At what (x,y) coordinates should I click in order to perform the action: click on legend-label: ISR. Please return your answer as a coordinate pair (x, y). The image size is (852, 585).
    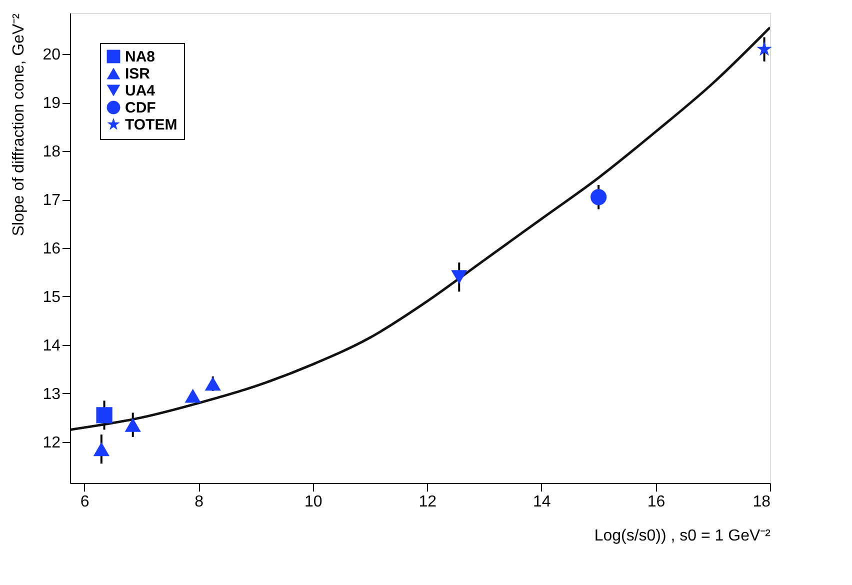
    Looking at the image, I should click on (137, 74).